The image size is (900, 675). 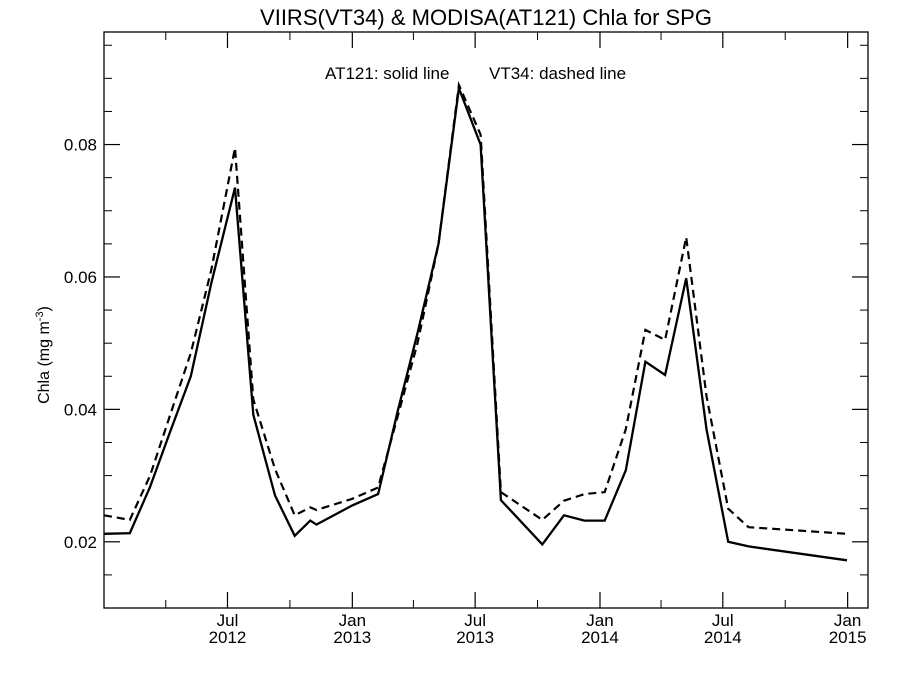 I want to click on annotation-solid-line: AT121: solid line, so click(x=387, y=73).